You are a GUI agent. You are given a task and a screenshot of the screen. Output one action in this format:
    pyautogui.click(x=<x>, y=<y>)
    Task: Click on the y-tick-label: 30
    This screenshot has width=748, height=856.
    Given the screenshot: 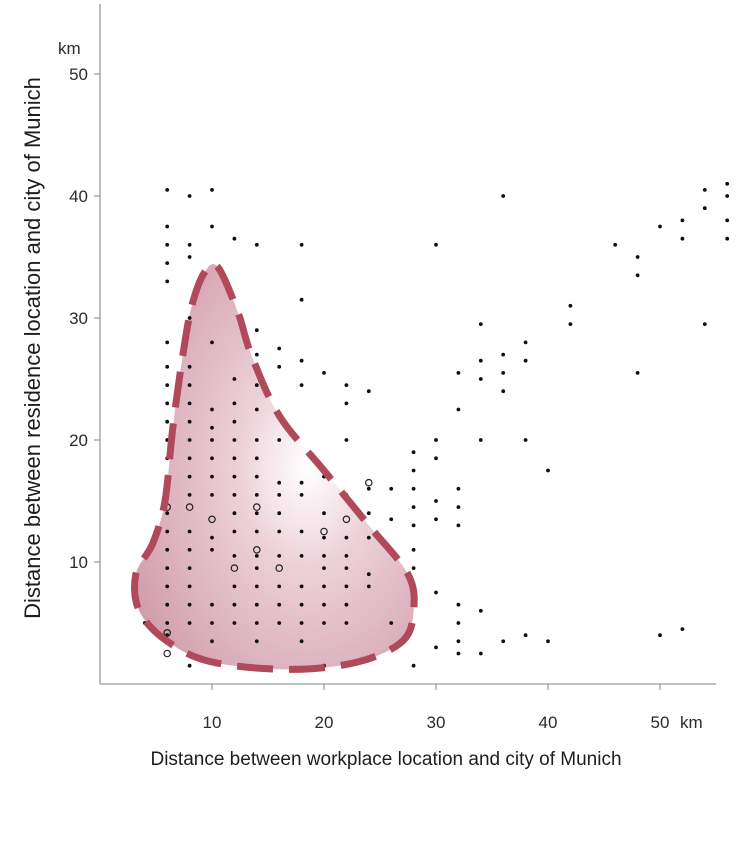 What is the action you would take?
    pyautogui.click(x=78, y=318)
    